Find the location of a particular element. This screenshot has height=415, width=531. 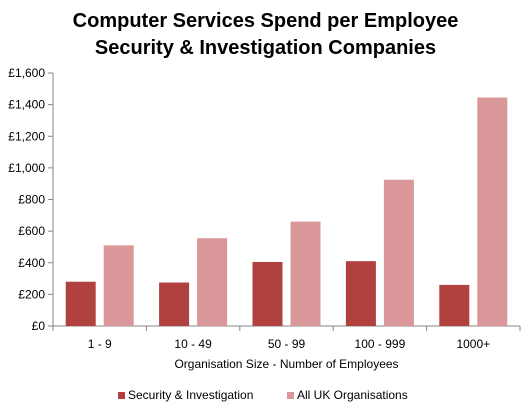

legend-swatch-all-uk-organisations is located at coordinates (290, 395).